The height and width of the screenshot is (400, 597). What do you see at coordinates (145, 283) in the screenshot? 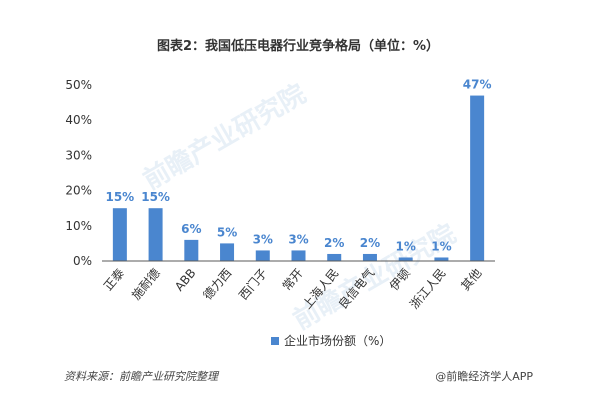
I see `x-tick-label: 施耐德` at bounding box center [145, 283].